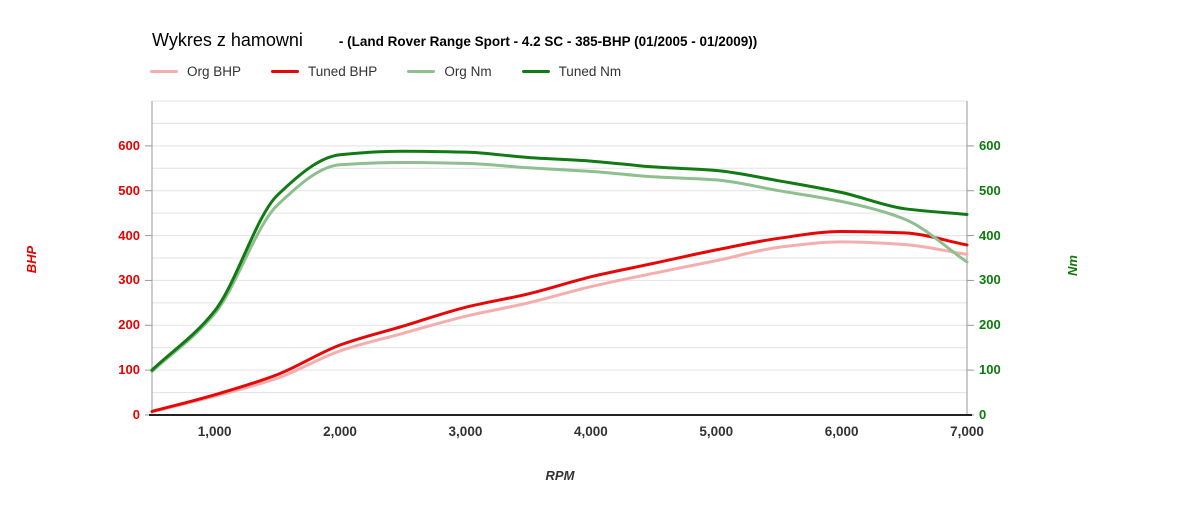 Image resolution: width=1184 pixels, height=514 pixels. What do you see at coordinates (340, 431) in the screenshot?
I see `x-axis-tick: 2,000` at bounding box center [340, 431].